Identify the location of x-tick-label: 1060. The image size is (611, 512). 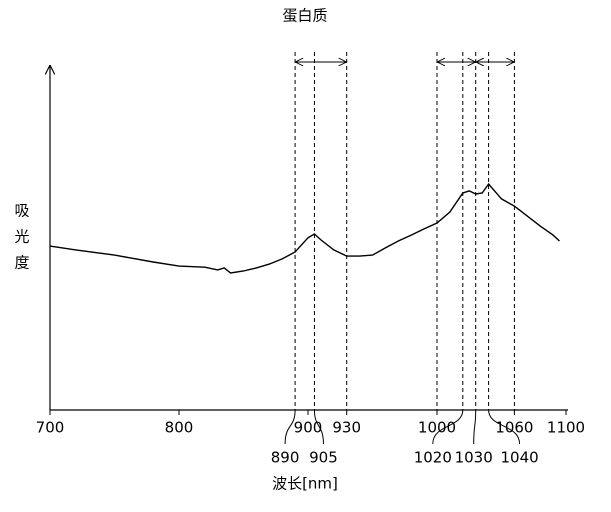
(514, 428).